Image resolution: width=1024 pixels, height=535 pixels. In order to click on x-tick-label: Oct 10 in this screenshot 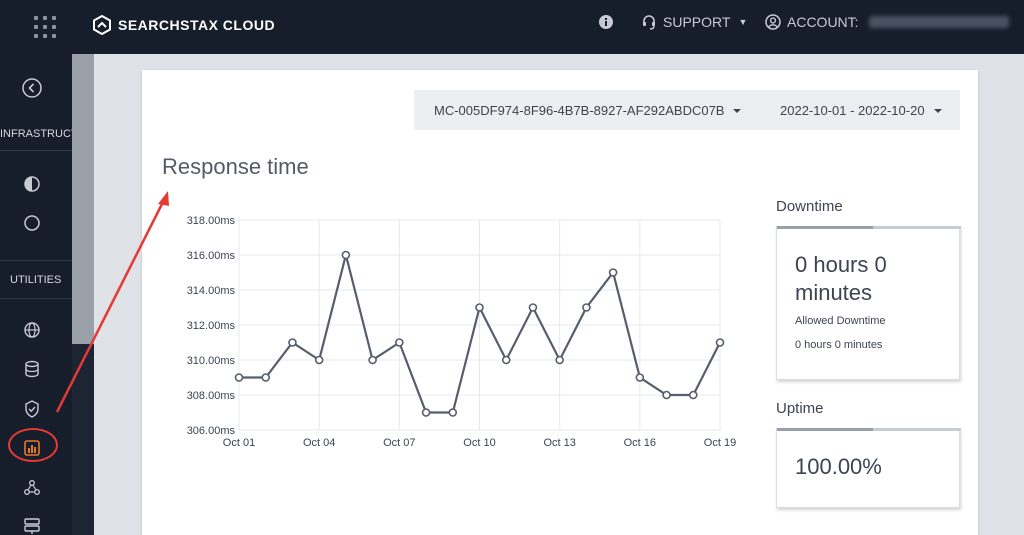, I will do `click(479, 443)`.